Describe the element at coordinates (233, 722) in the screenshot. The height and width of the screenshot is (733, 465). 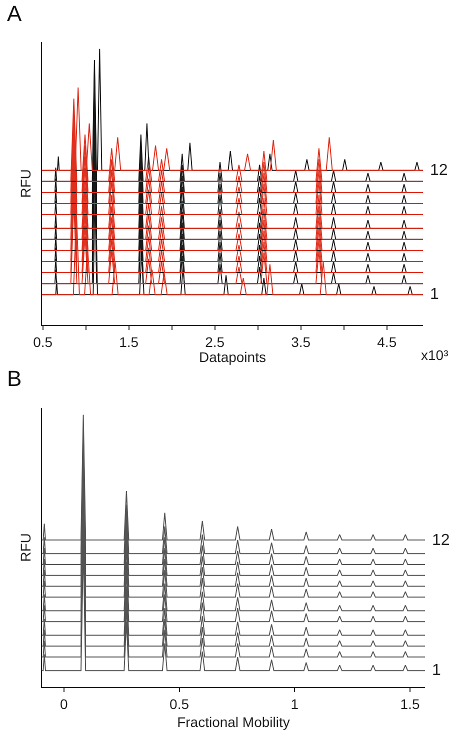
I see `x-axis-title: Fractional Mobility` at that location.